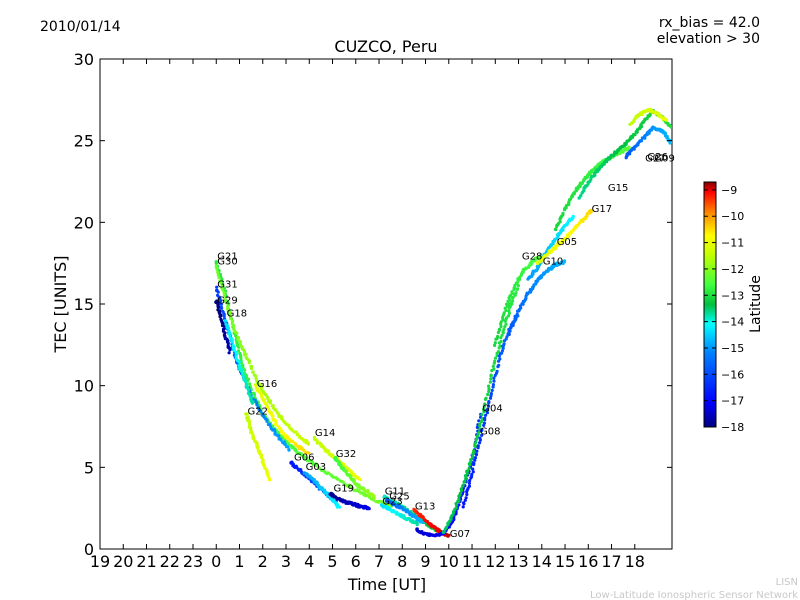  I want to click on colorbar-tick-label: −10, so click(732, 216).